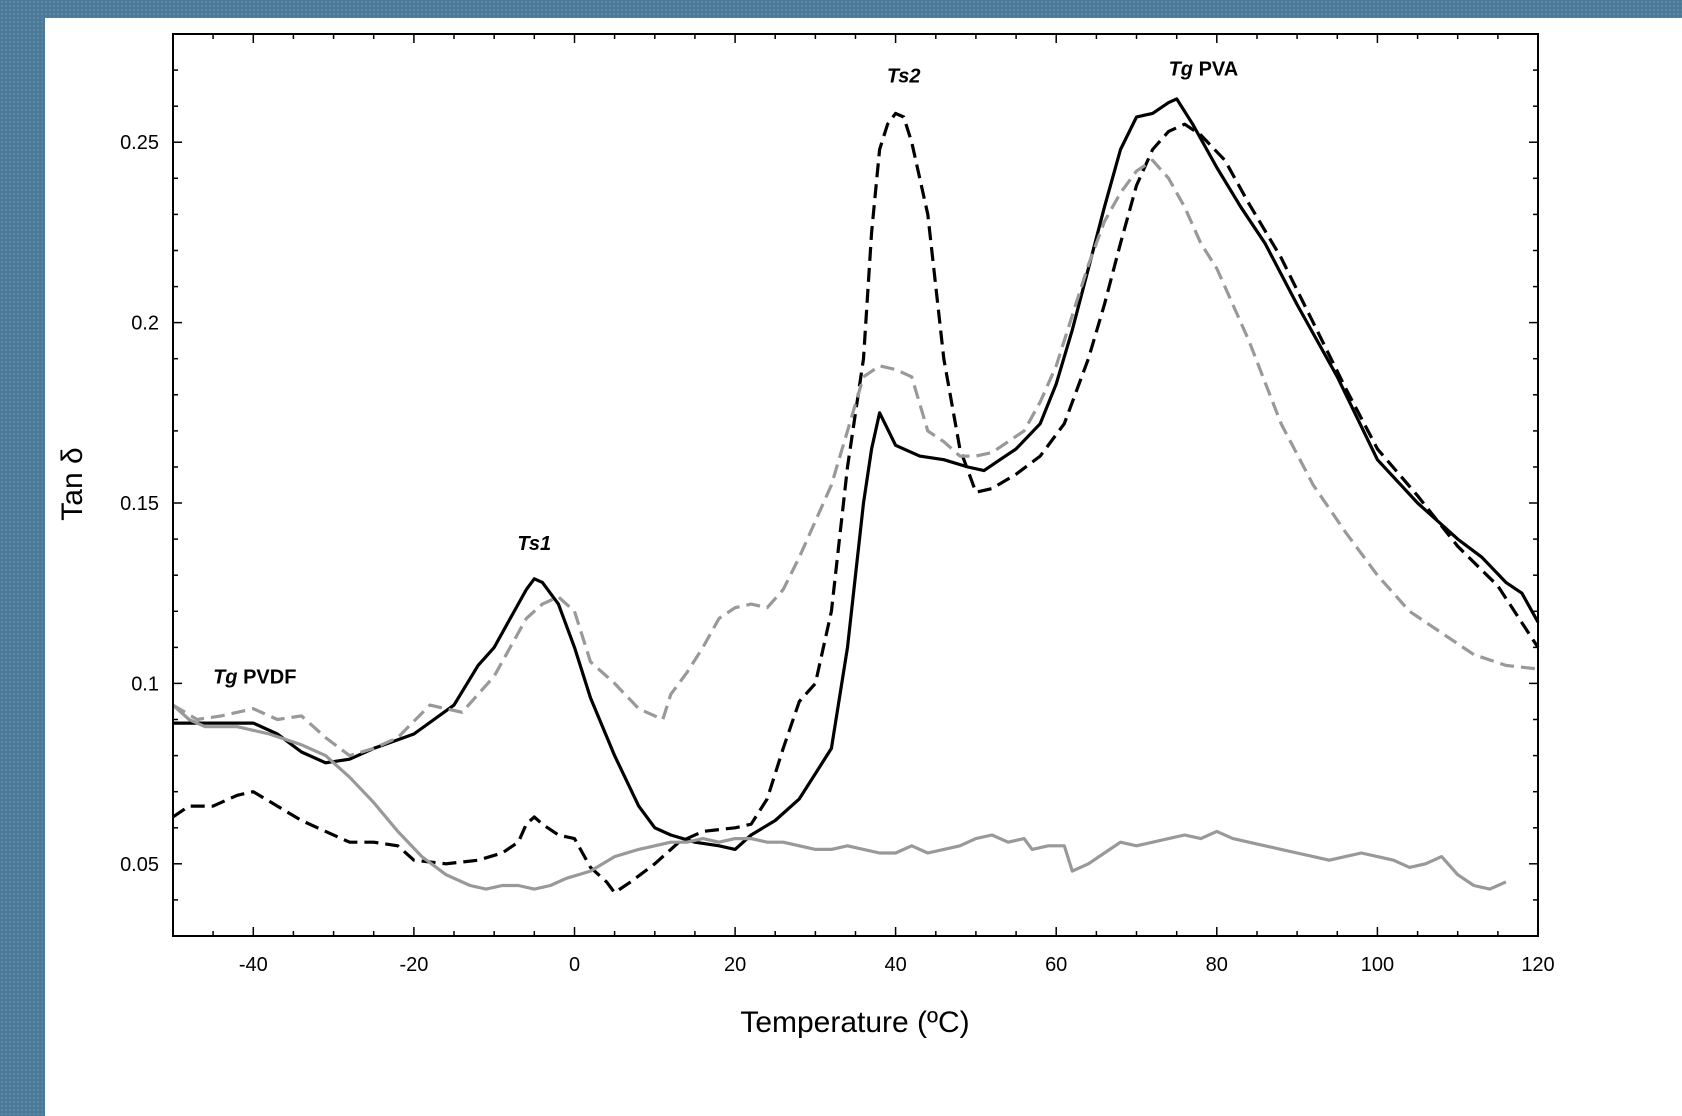 The height and width of the screenshot is (1116, 1682). Describe the element at coordinates (1537, 965) in the screenshot. I see `x-tick-label: 120` at that location.